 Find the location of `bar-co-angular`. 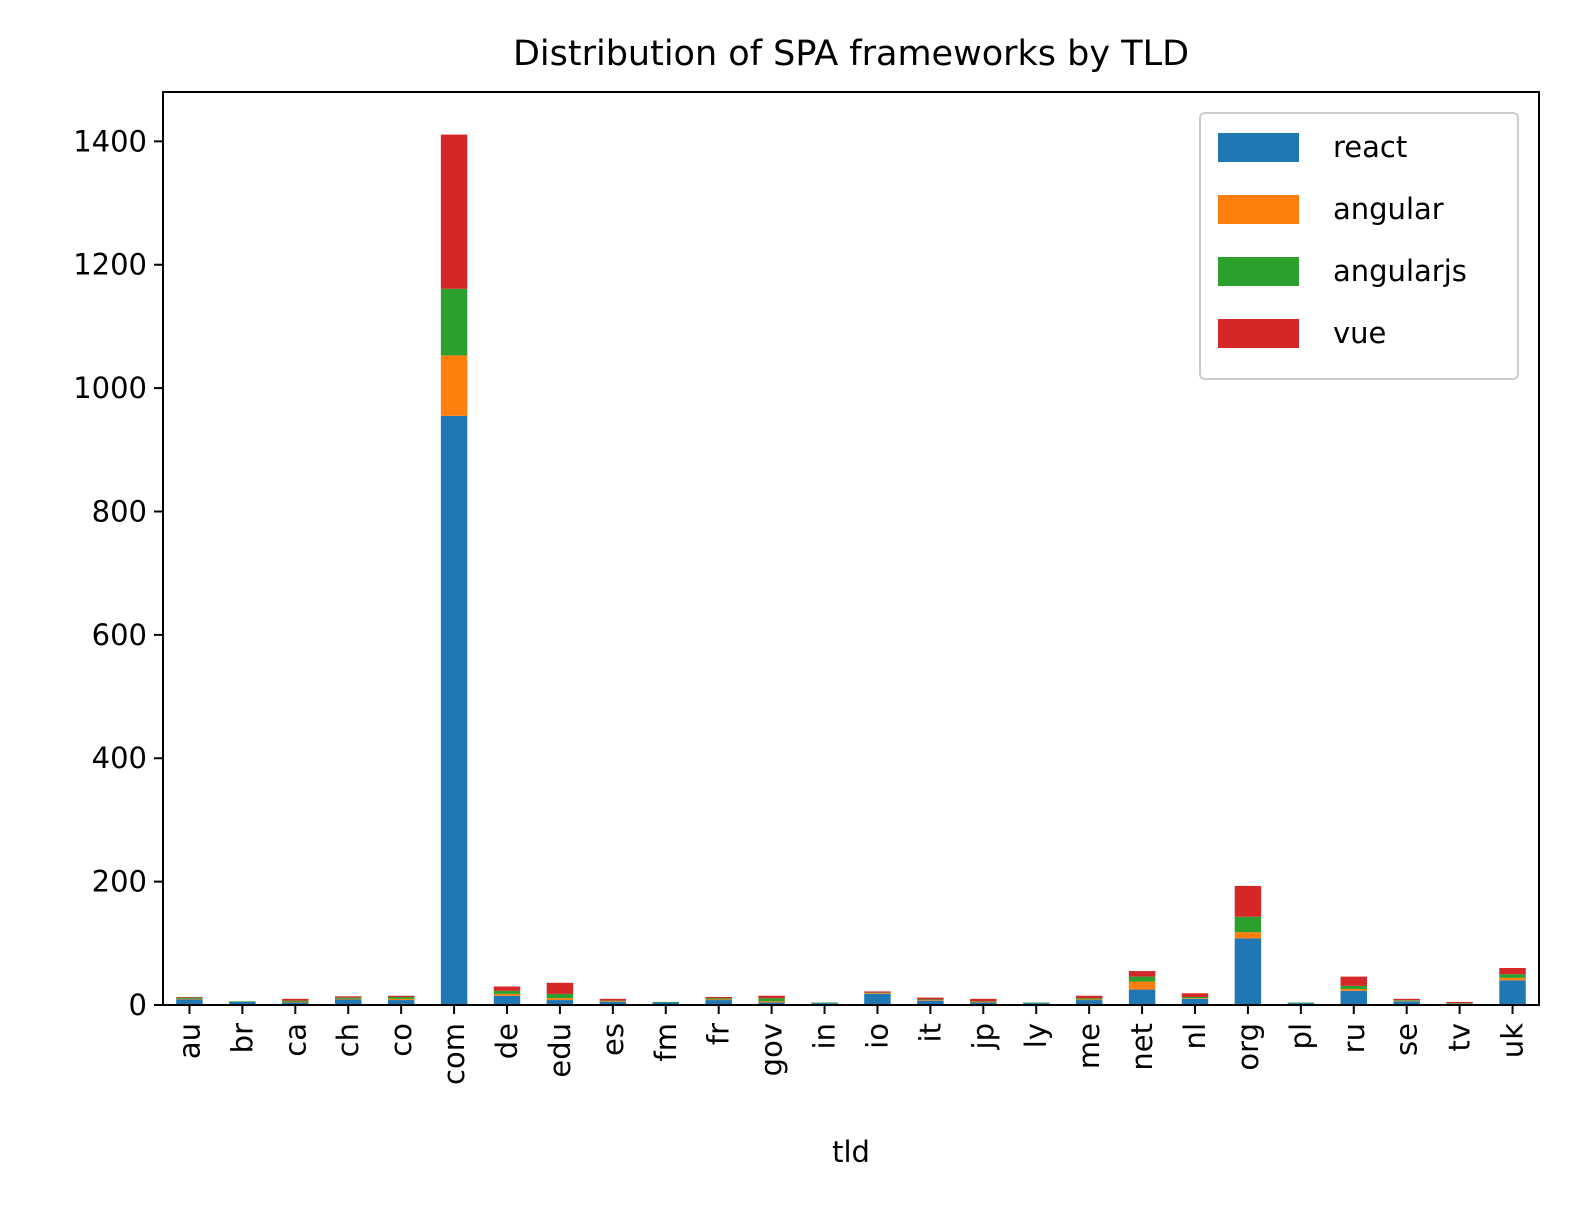

bar-co-angular is located at coordinates (401, 999).